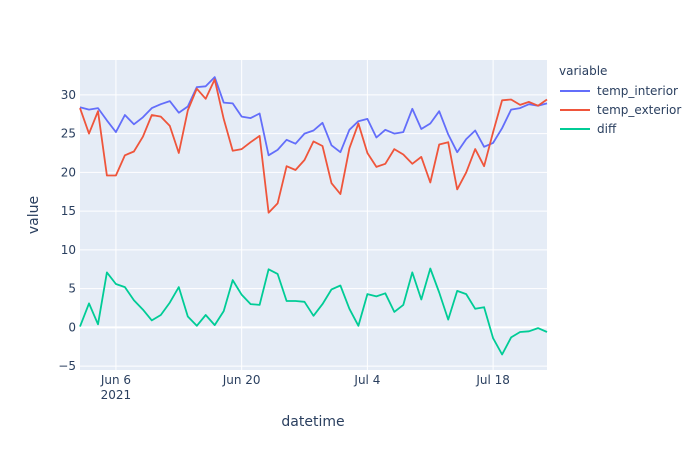 The height and width of the screenshot is (450, 700). Describe the element at coordinates (67, 230) in the screenshot. I see `y-axis-ticks: −5 0 5 10 15 20 25 30` at that location.